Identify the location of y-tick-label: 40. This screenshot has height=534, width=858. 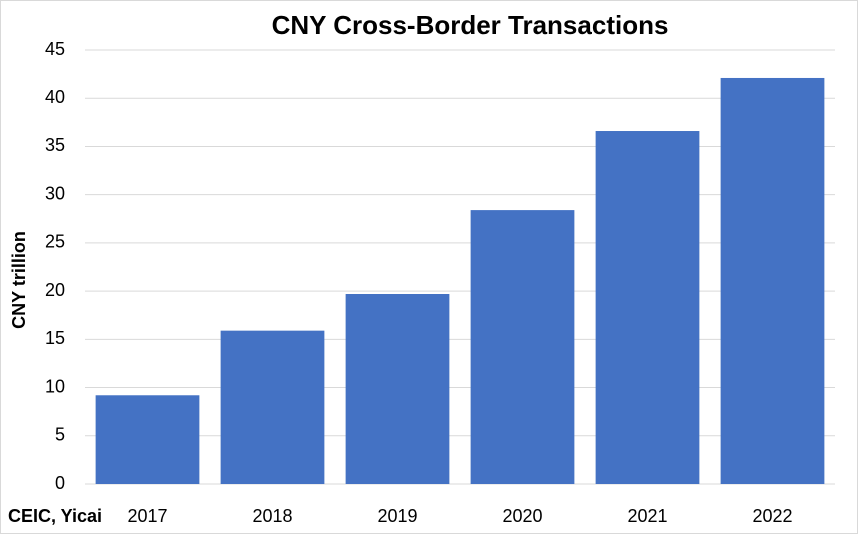
(55, 97).